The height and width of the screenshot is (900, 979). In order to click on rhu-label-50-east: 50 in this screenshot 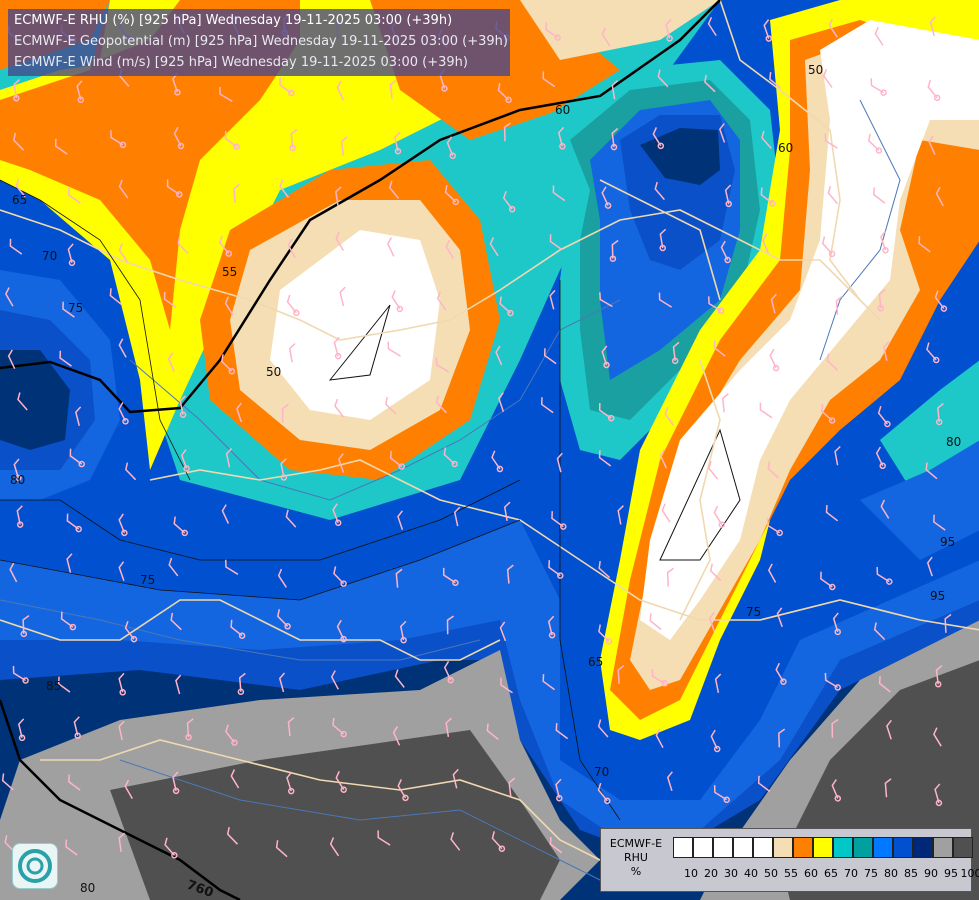, I will do `click(815, 70)`.